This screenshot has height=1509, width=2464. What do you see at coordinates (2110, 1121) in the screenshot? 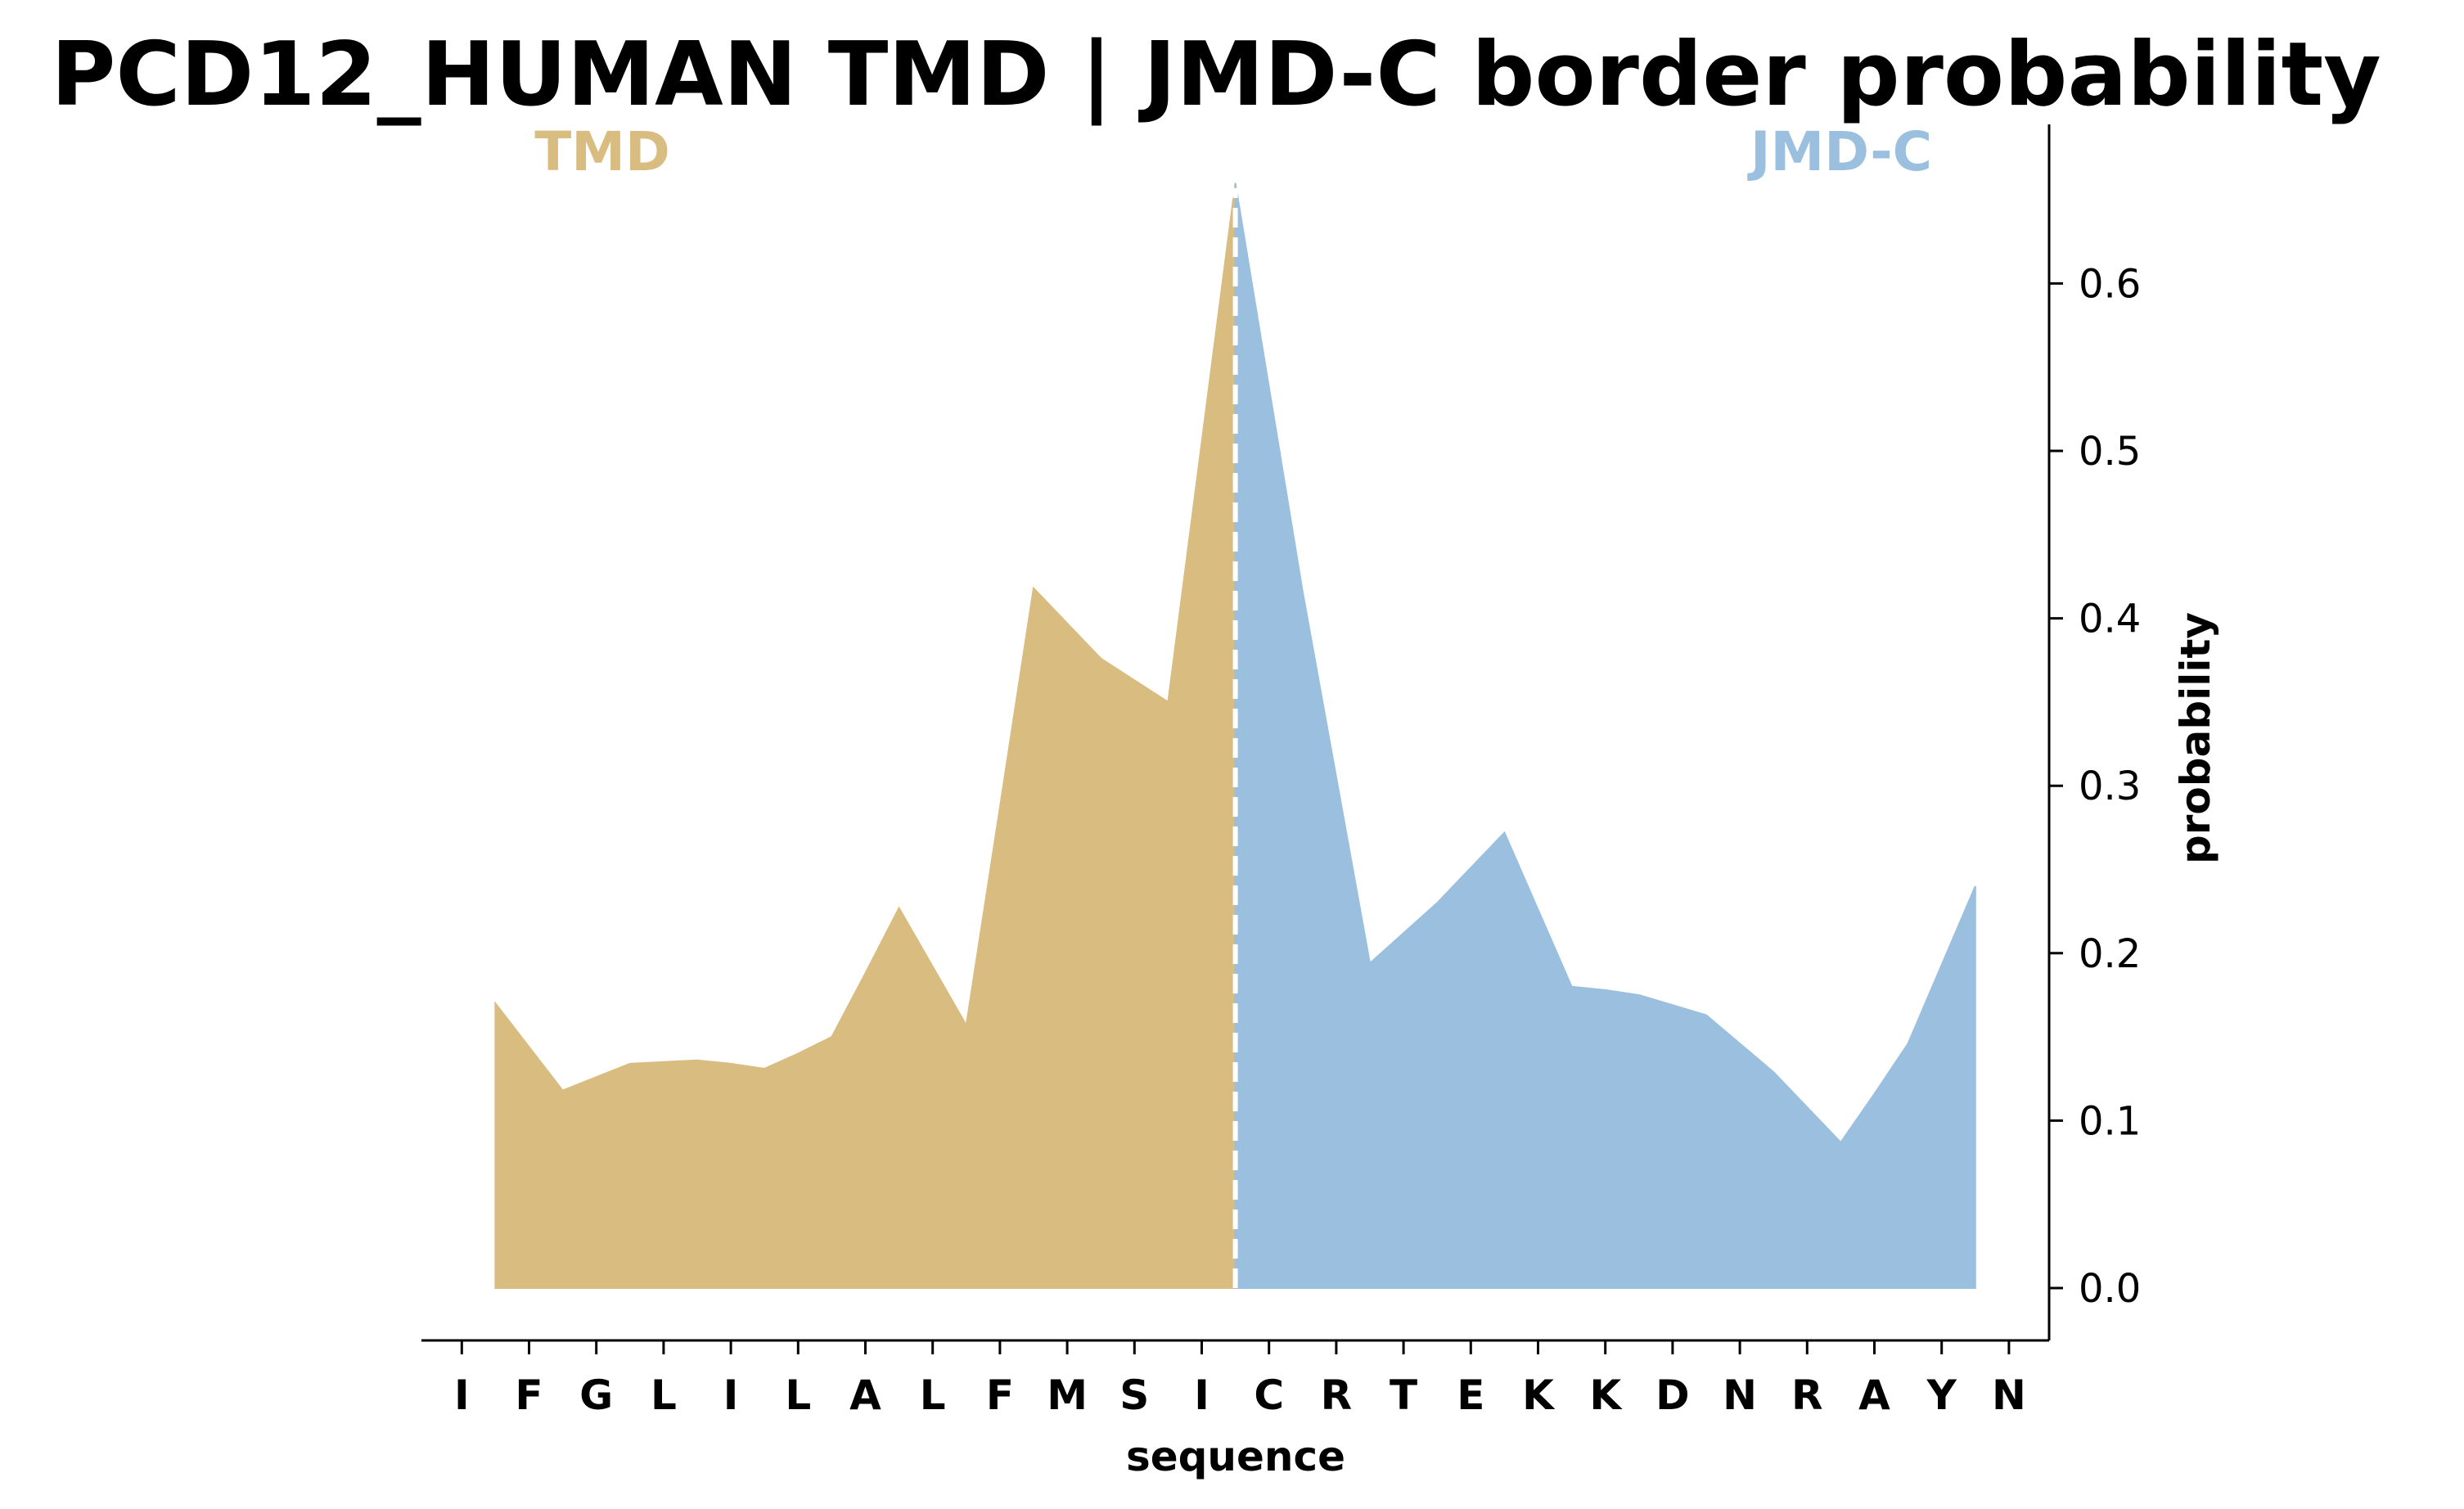
I see `y-tick-label: 0.1` at bounding box center [2110, 1121].